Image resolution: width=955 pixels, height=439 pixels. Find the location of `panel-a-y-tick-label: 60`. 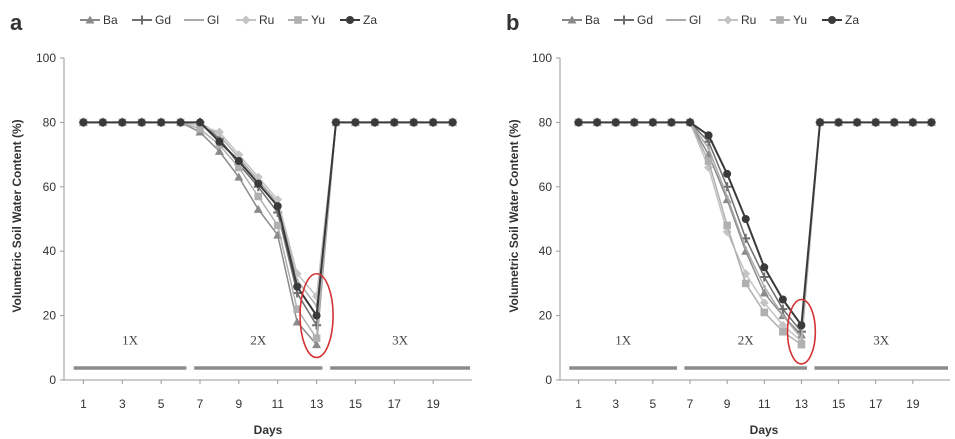

panel-a-y-tick-label: 60 is located at coordinates (50, 187).